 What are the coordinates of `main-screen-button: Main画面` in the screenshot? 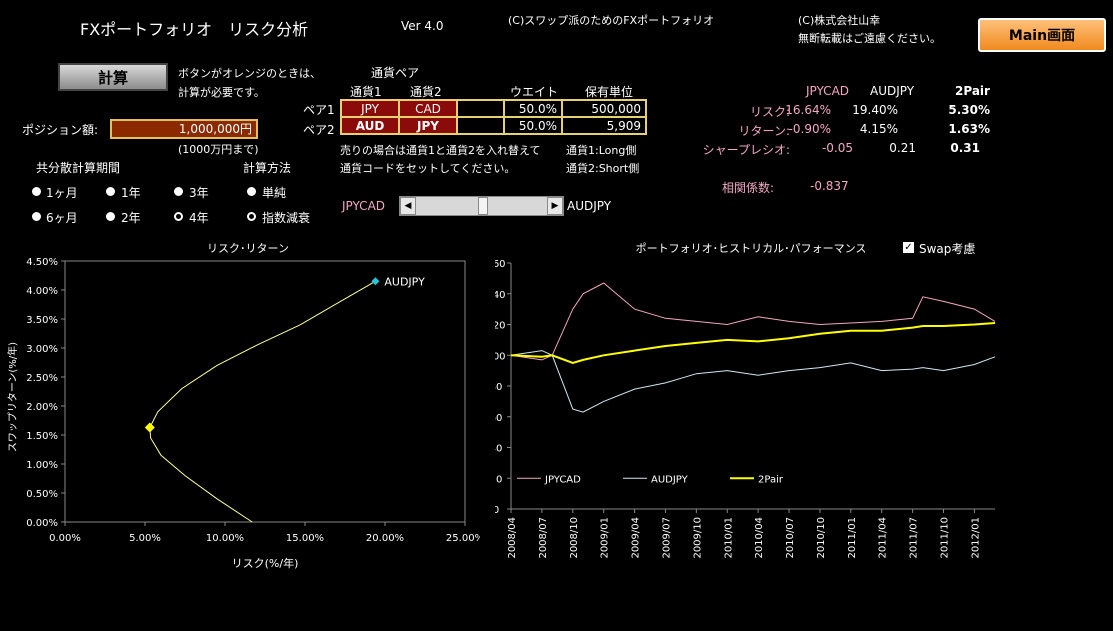 It's located at (1042, 35).